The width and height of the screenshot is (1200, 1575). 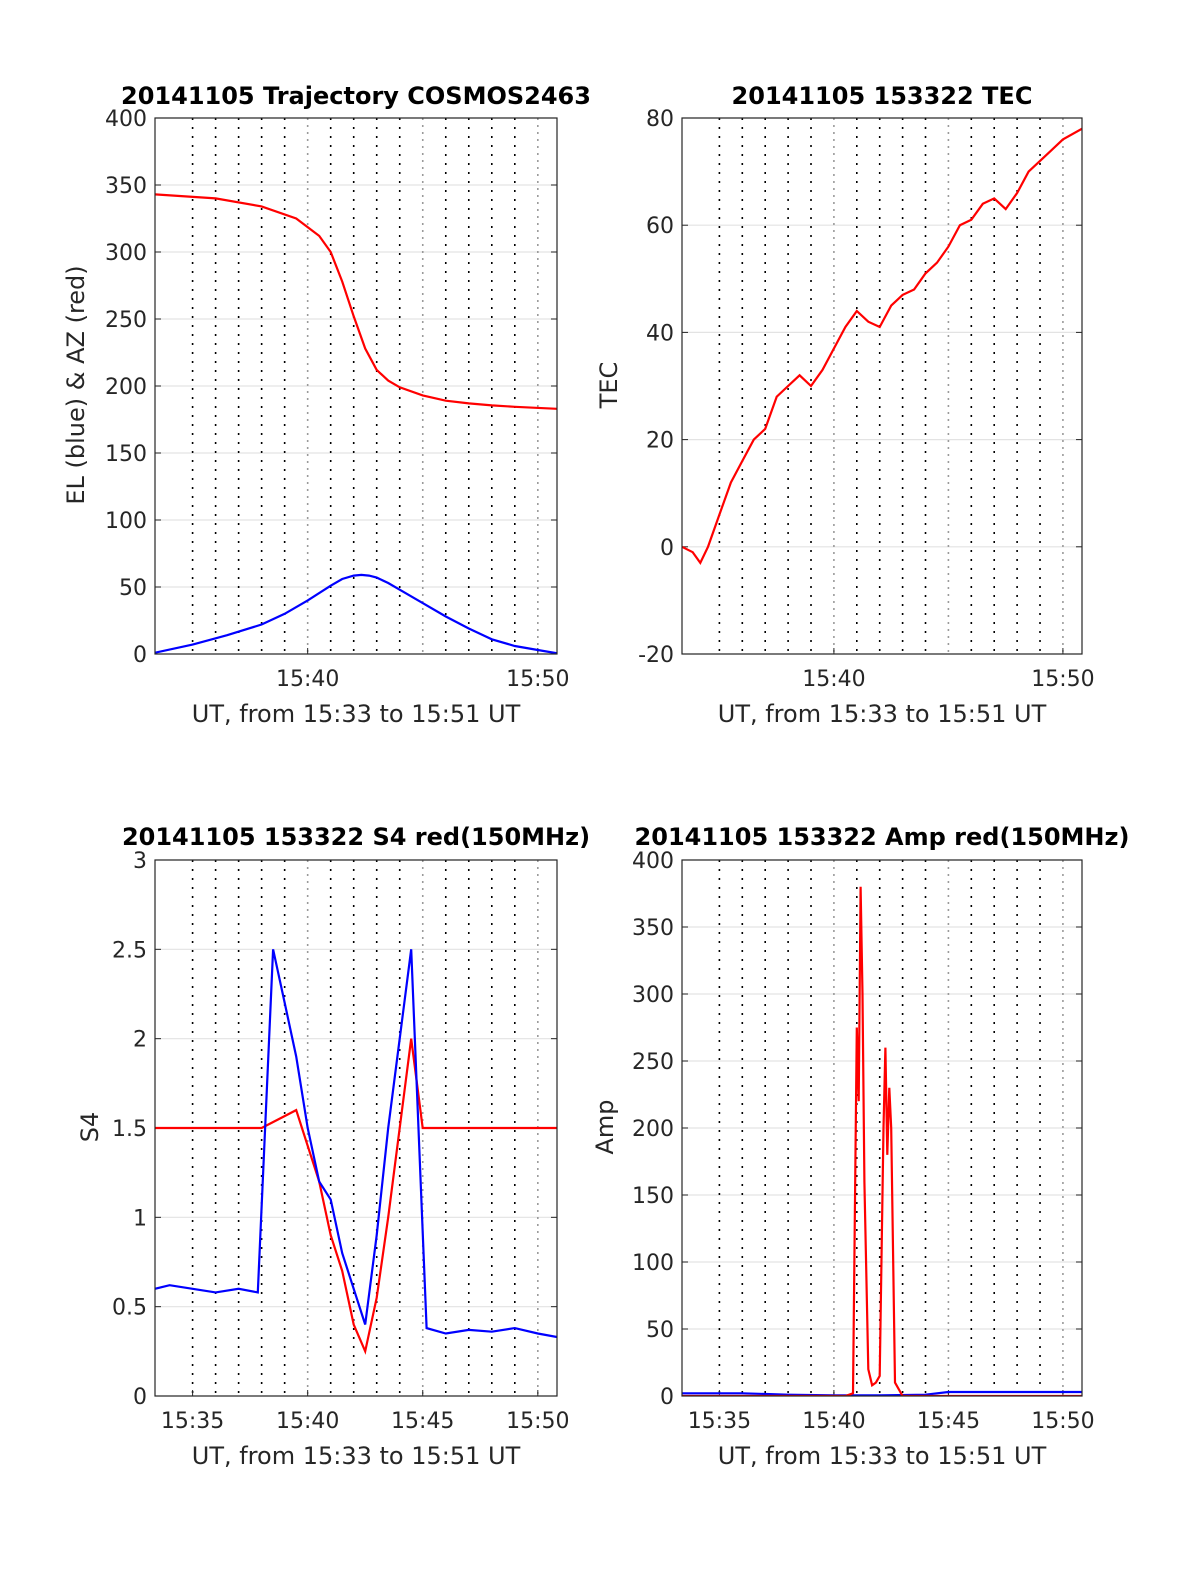 What do you see at coordinates (126, 387) in the screenshot?
I see `traj-ytick-label: 200` at bounding box center [126, 387].